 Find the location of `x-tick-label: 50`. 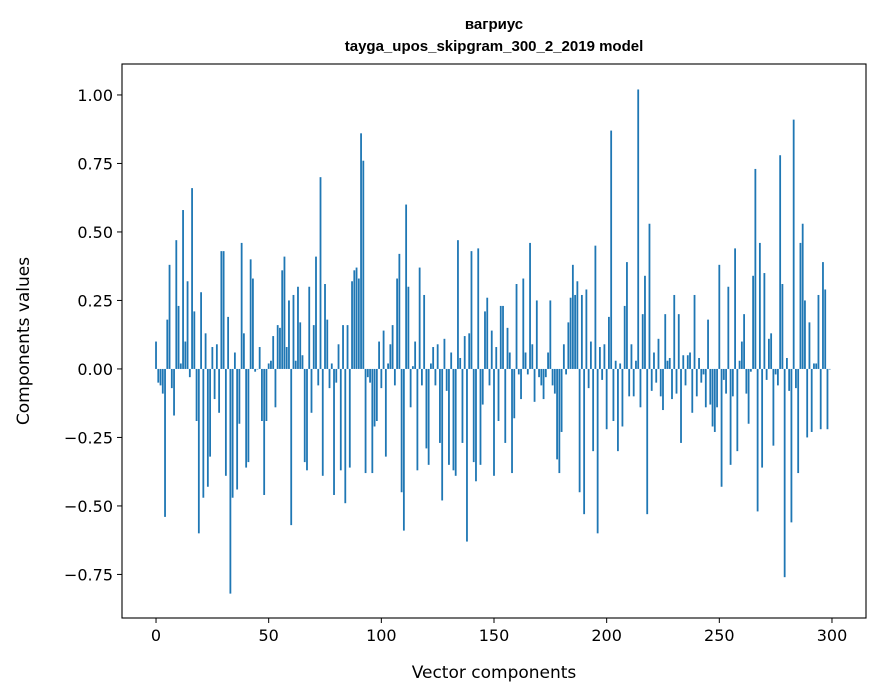

x-tick-label: 50 is located at coordinates (269, 635).